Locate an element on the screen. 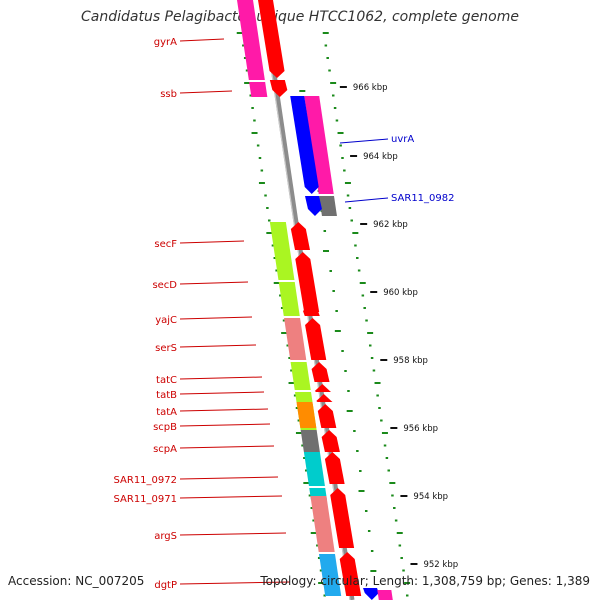  gene-label-tata: tatA is located at coordinates (166, 412).